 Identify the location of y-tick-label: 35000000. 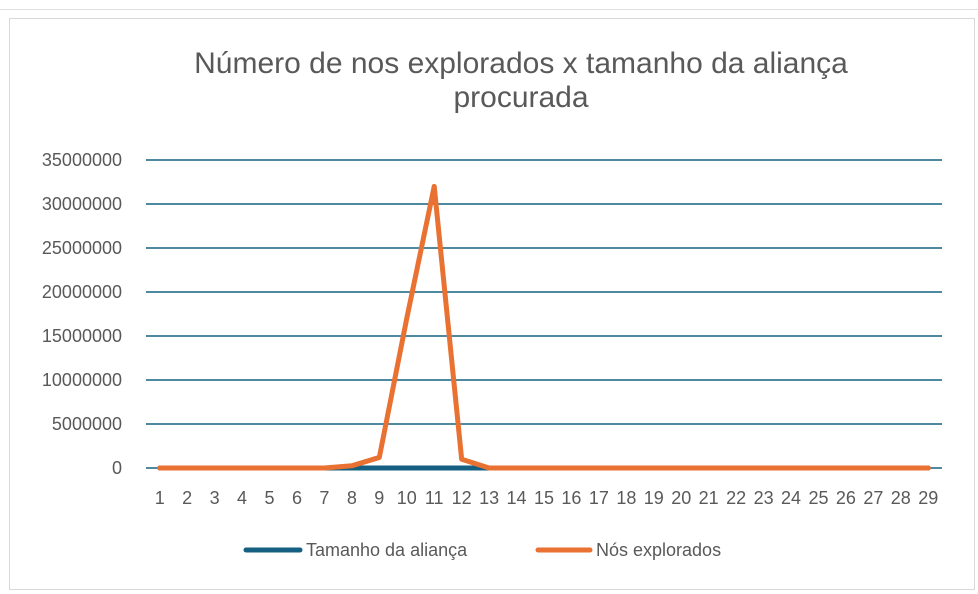
(82, 160).